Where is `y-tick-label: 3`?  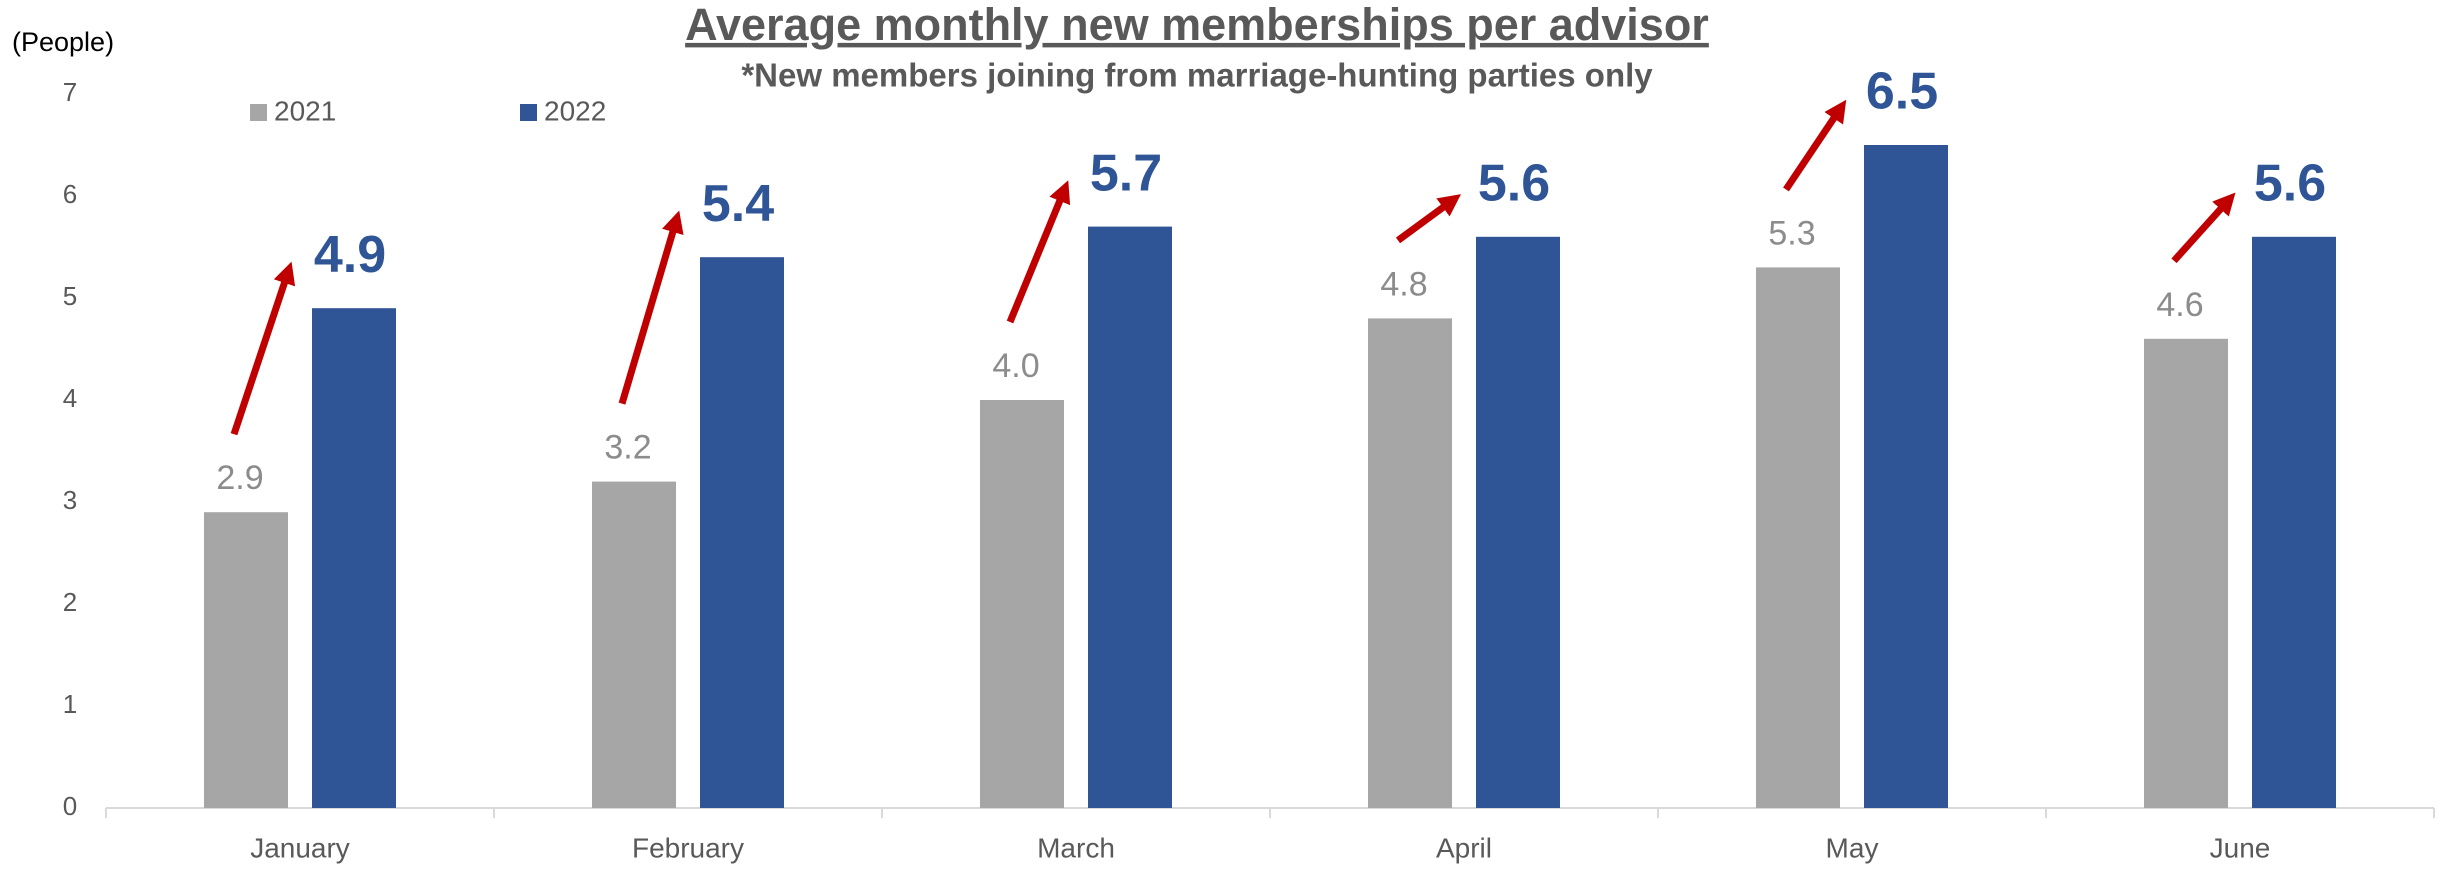 y-tick-label: 3 is located at coordinates (70, 500).